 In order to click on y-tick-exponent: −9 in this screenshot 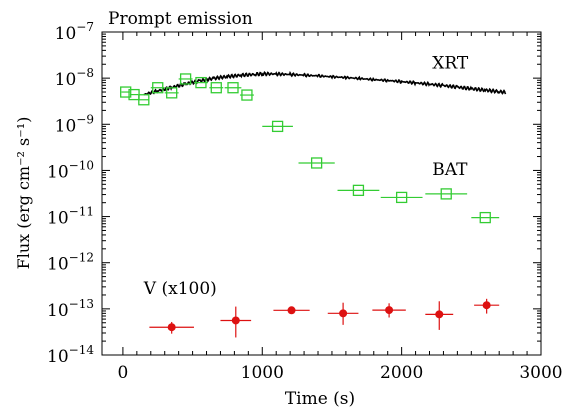, I will do `click(85, 119)`.